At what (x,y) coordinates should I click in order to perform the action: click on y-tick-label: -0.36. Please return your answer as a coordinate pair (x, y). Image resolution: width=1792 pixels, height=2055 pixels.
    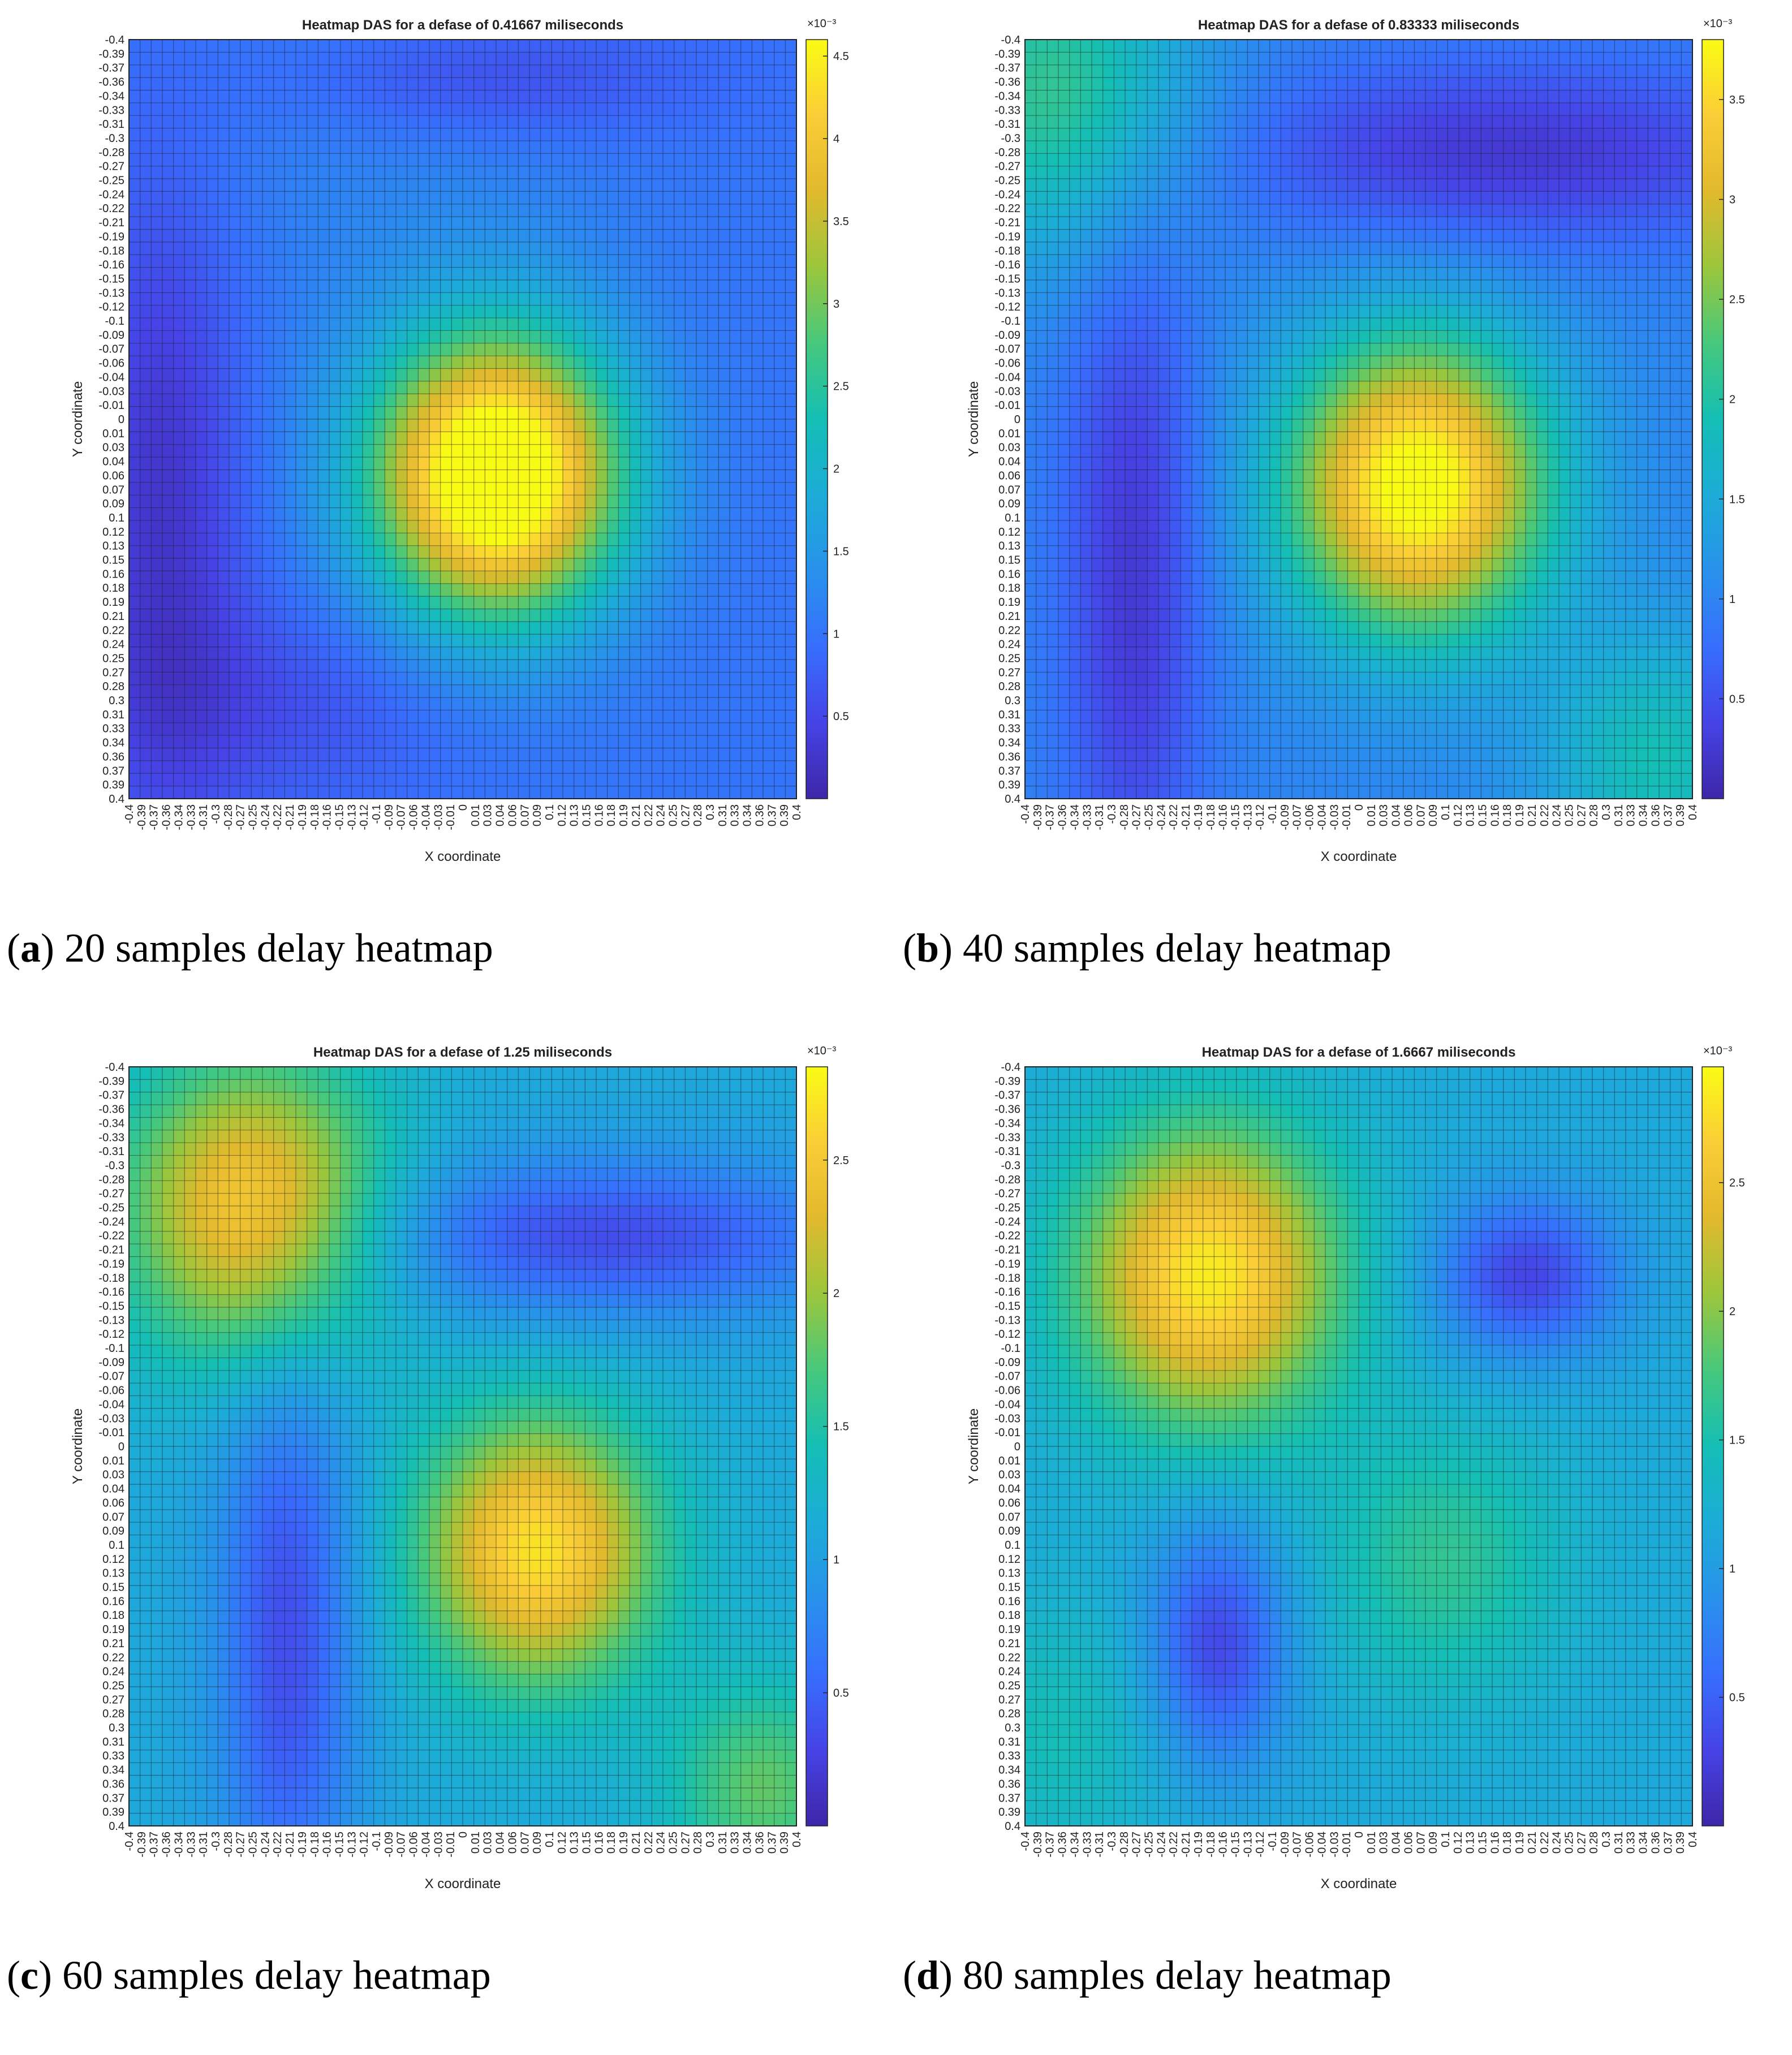
    Looking at the image, I should click on (111, 82).